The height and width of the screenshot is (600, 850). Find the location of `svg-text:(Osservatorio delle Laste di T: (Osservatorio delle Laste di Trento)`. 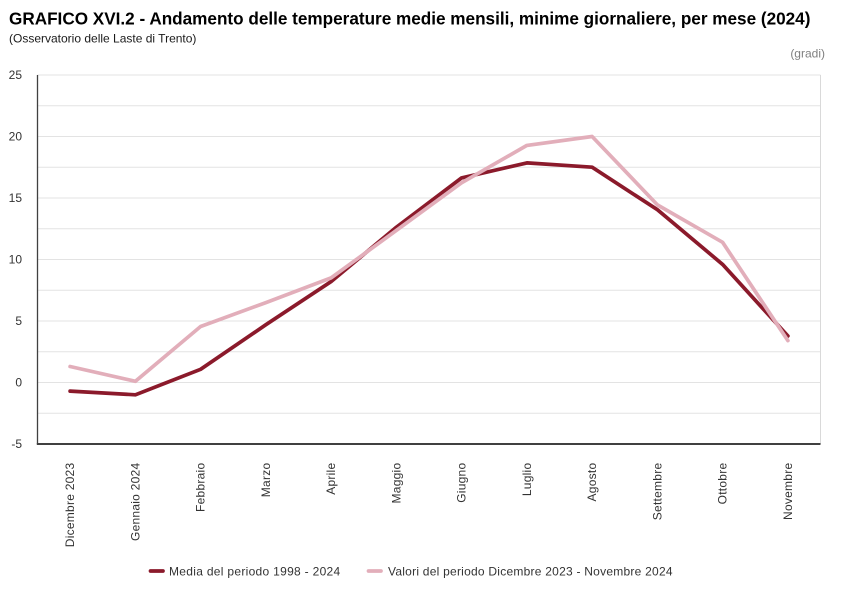

svg-text:(Osservatorio delle Laste di T: (Osservatorio delle Laste di Trento) is located at coordinates (102, 38).